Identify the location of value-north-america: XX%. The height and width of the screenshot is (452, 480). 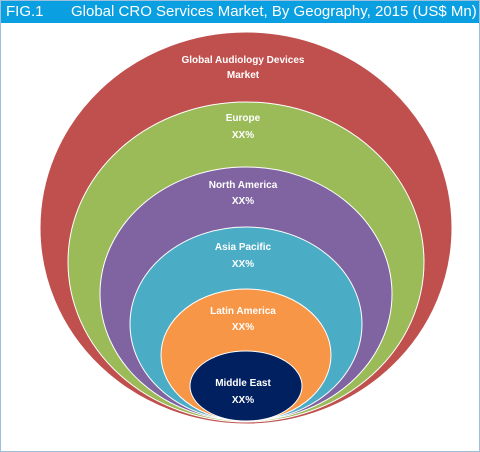
(243, 201).